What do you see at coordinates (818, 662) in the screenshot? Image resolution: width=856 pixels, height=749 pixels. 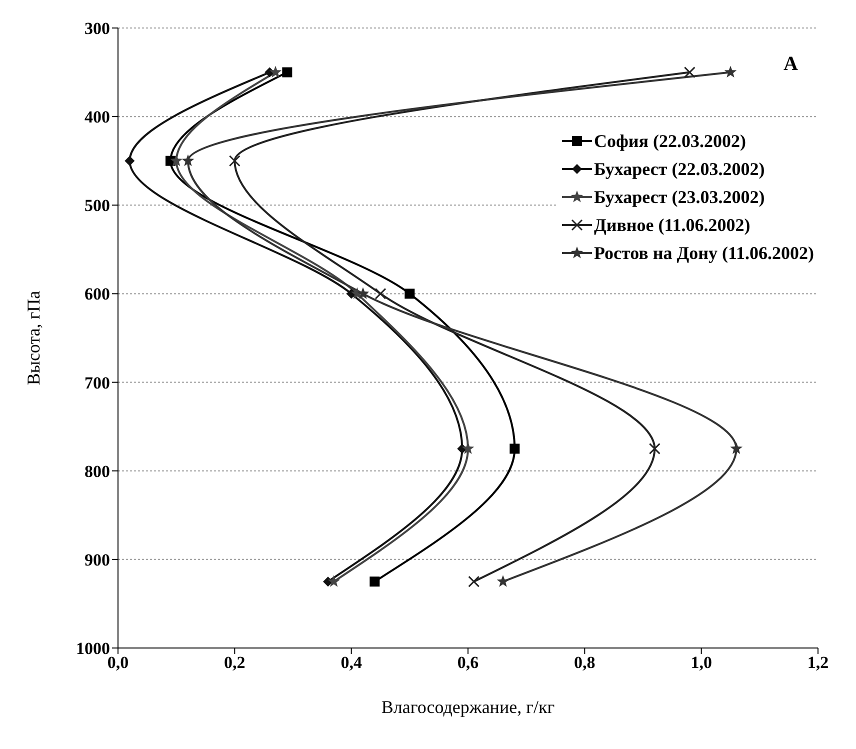 I see `x-tick-label: 1,2` at bounding box center [818, 662].